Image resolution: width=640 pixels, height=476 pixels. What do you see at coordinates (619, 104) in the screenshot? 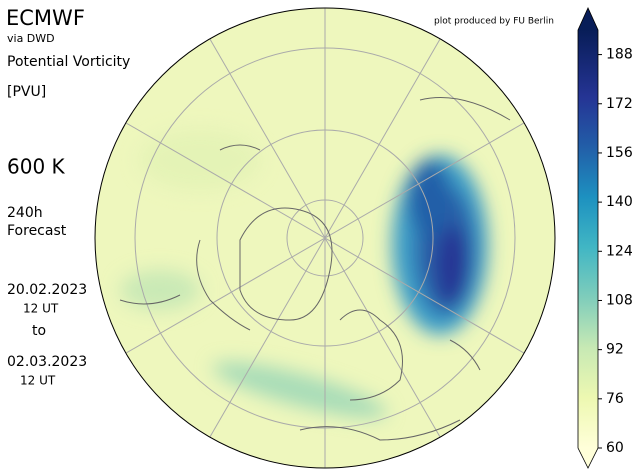
I see `colorbar-tick-label: 172` at bounding box center [619, 104].